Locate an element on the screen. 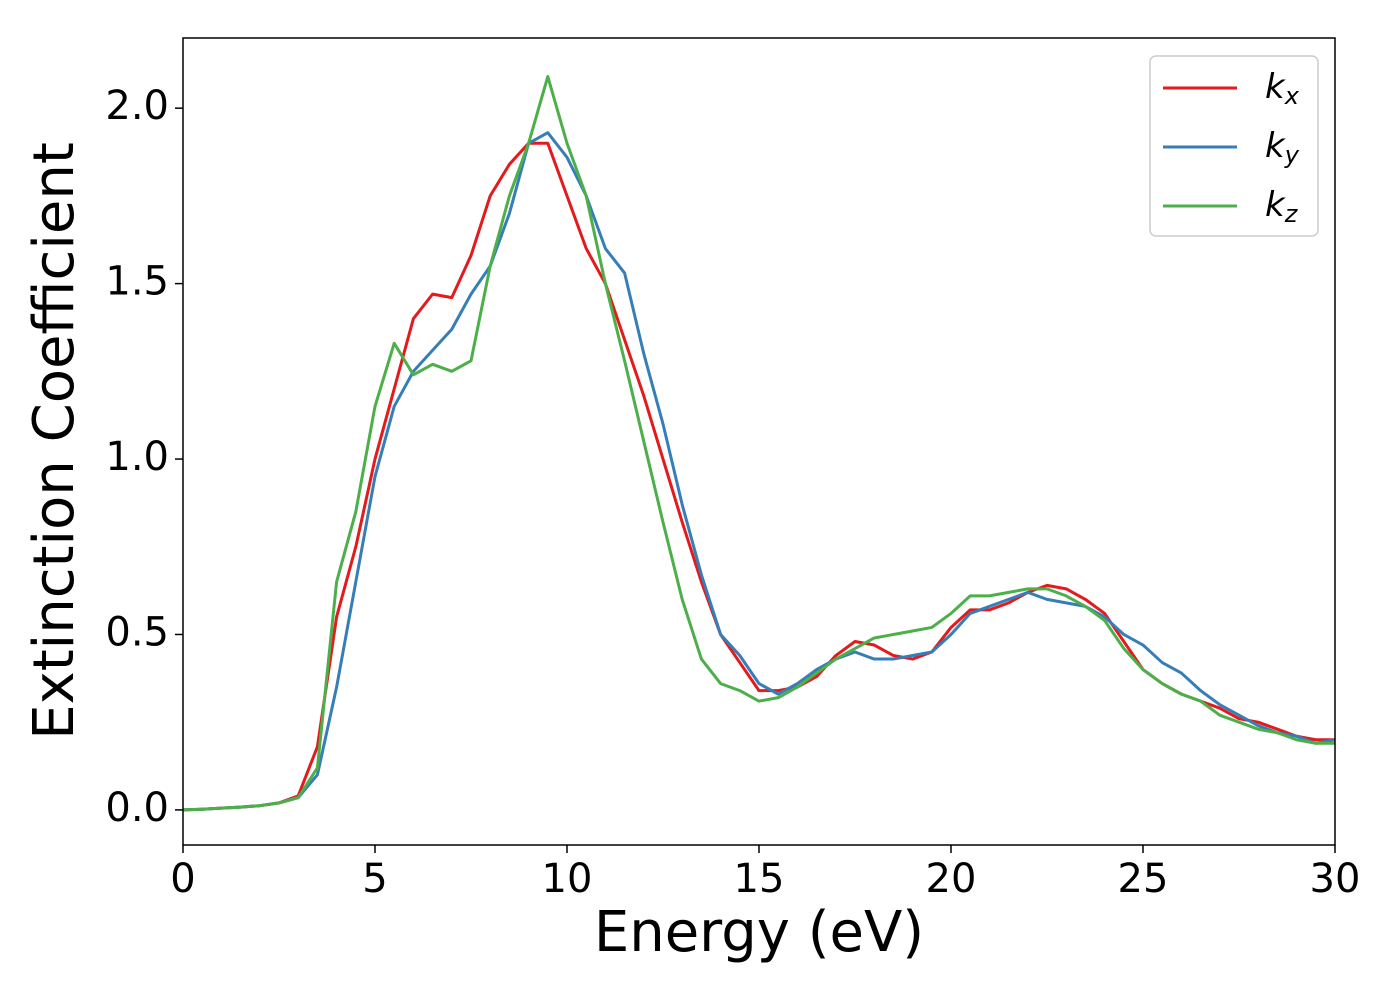  x-axis-label: Energy (eV) is located at coordinates (759, 932).